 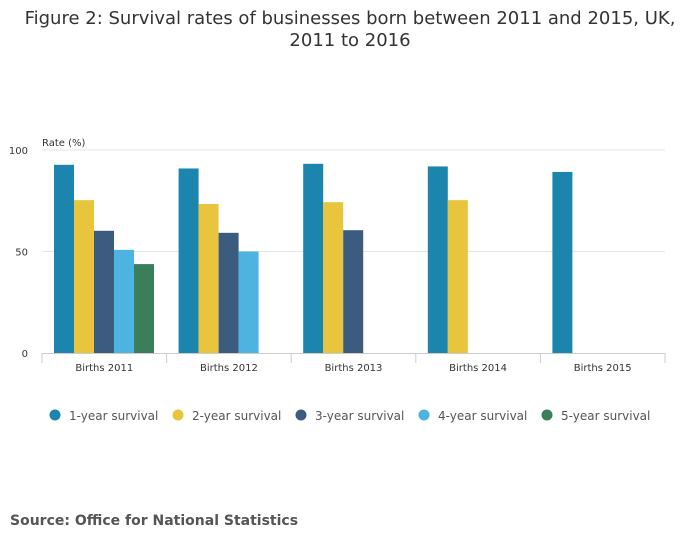 I want to click on legend-label: 5-year survival, so click(x=605, y=416).